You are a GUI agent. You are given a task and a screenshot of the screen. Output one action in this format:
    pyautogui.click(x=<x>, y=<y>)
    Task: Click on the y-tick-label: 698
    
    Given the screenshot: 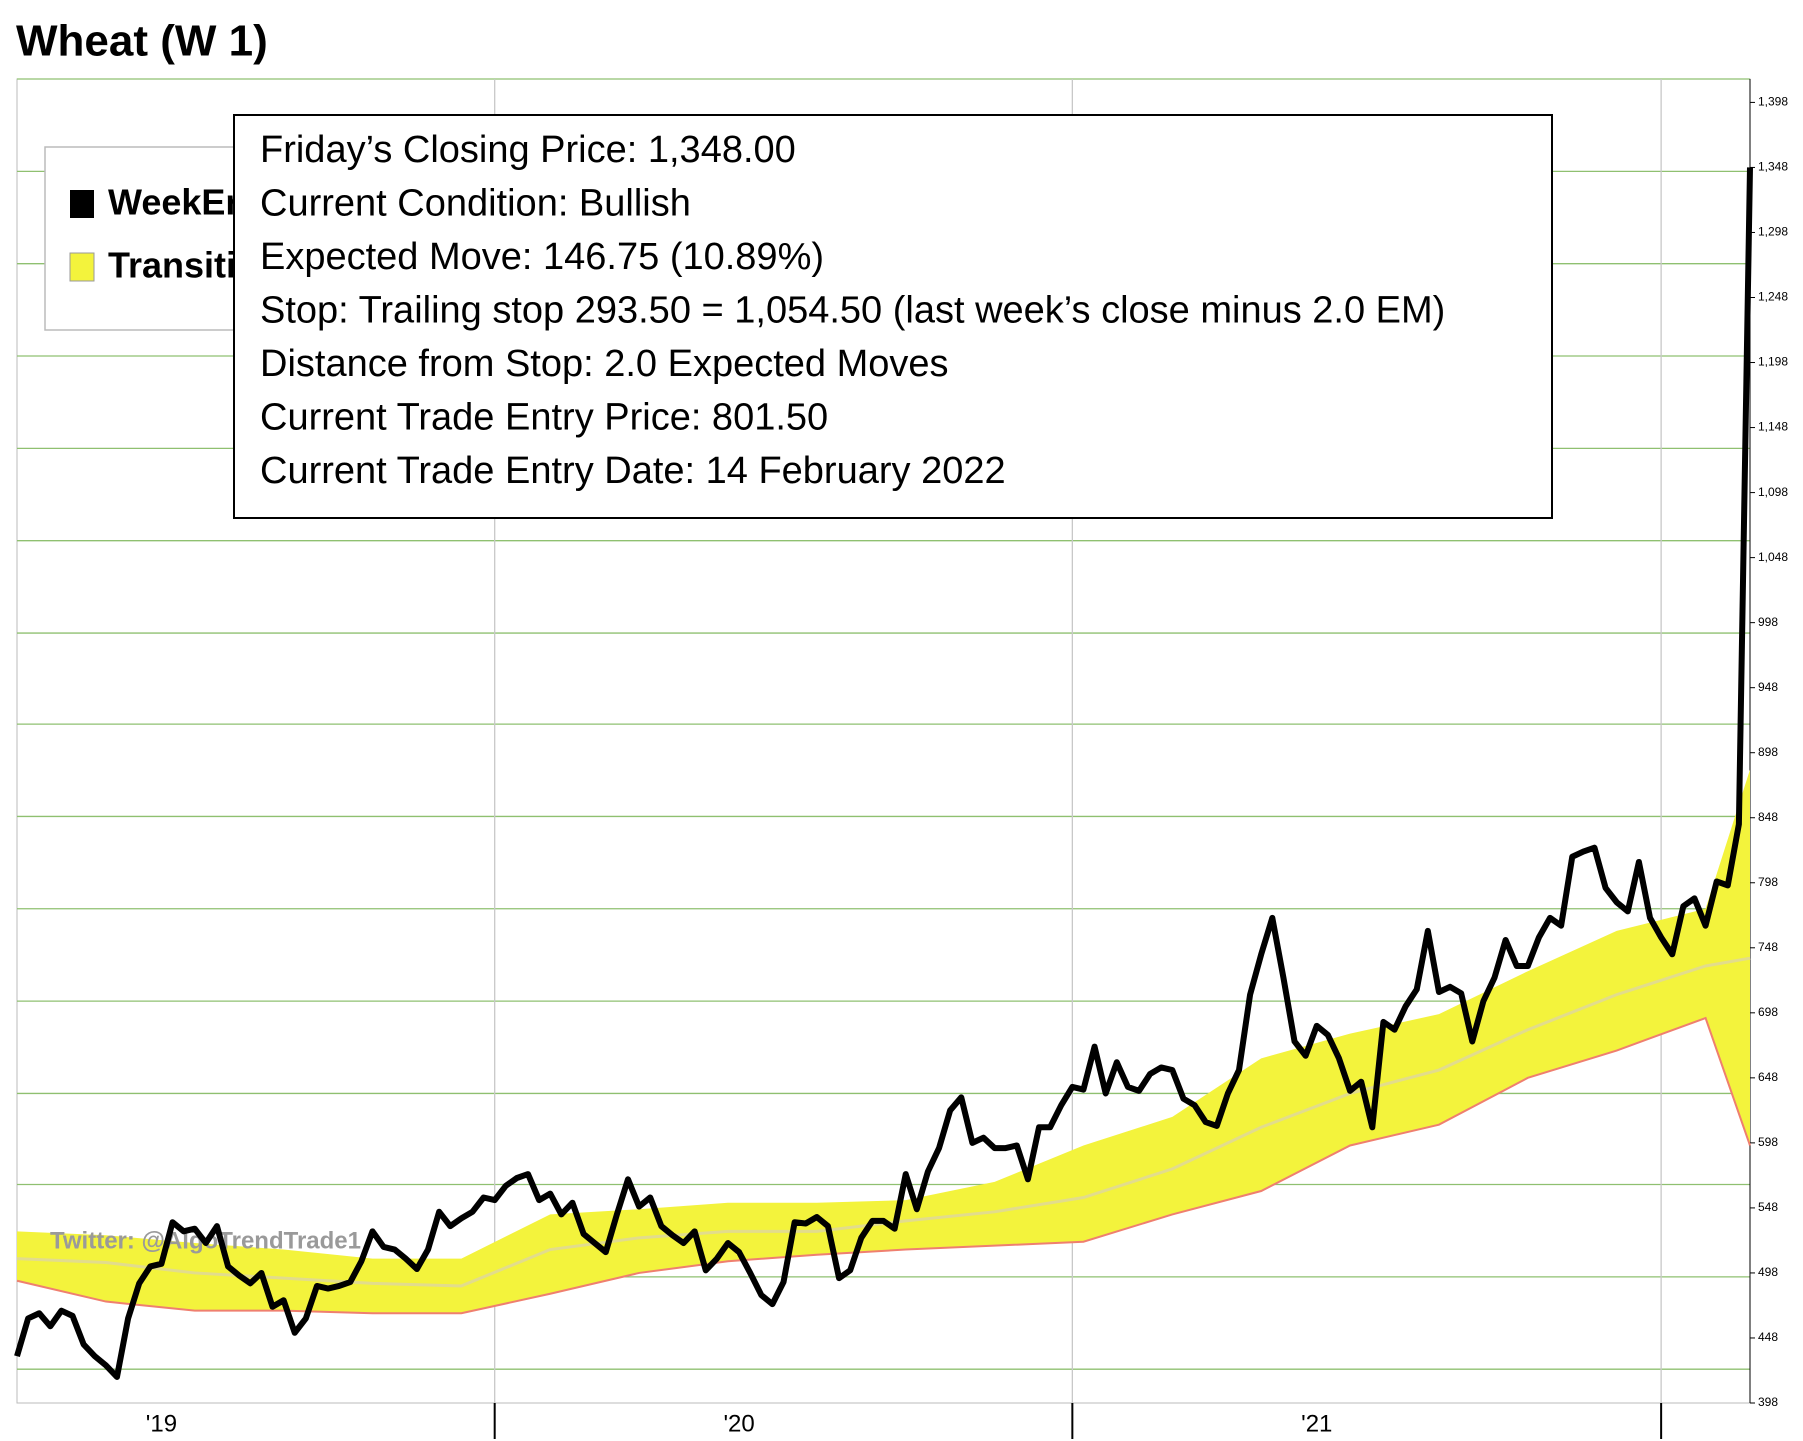 What is the action you would take?
    pyautogui.click(x=1768, y=1012)
    